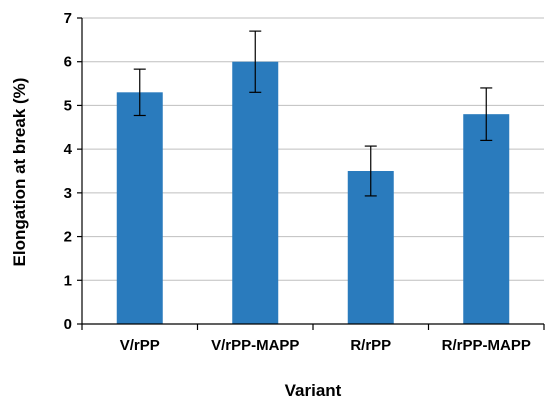 This screenshot has height=415, width=550. What do you see at coordinates (68, 280) in the screenshot?
I see `y-tick-label: 1` at bounding box center [68, 280].